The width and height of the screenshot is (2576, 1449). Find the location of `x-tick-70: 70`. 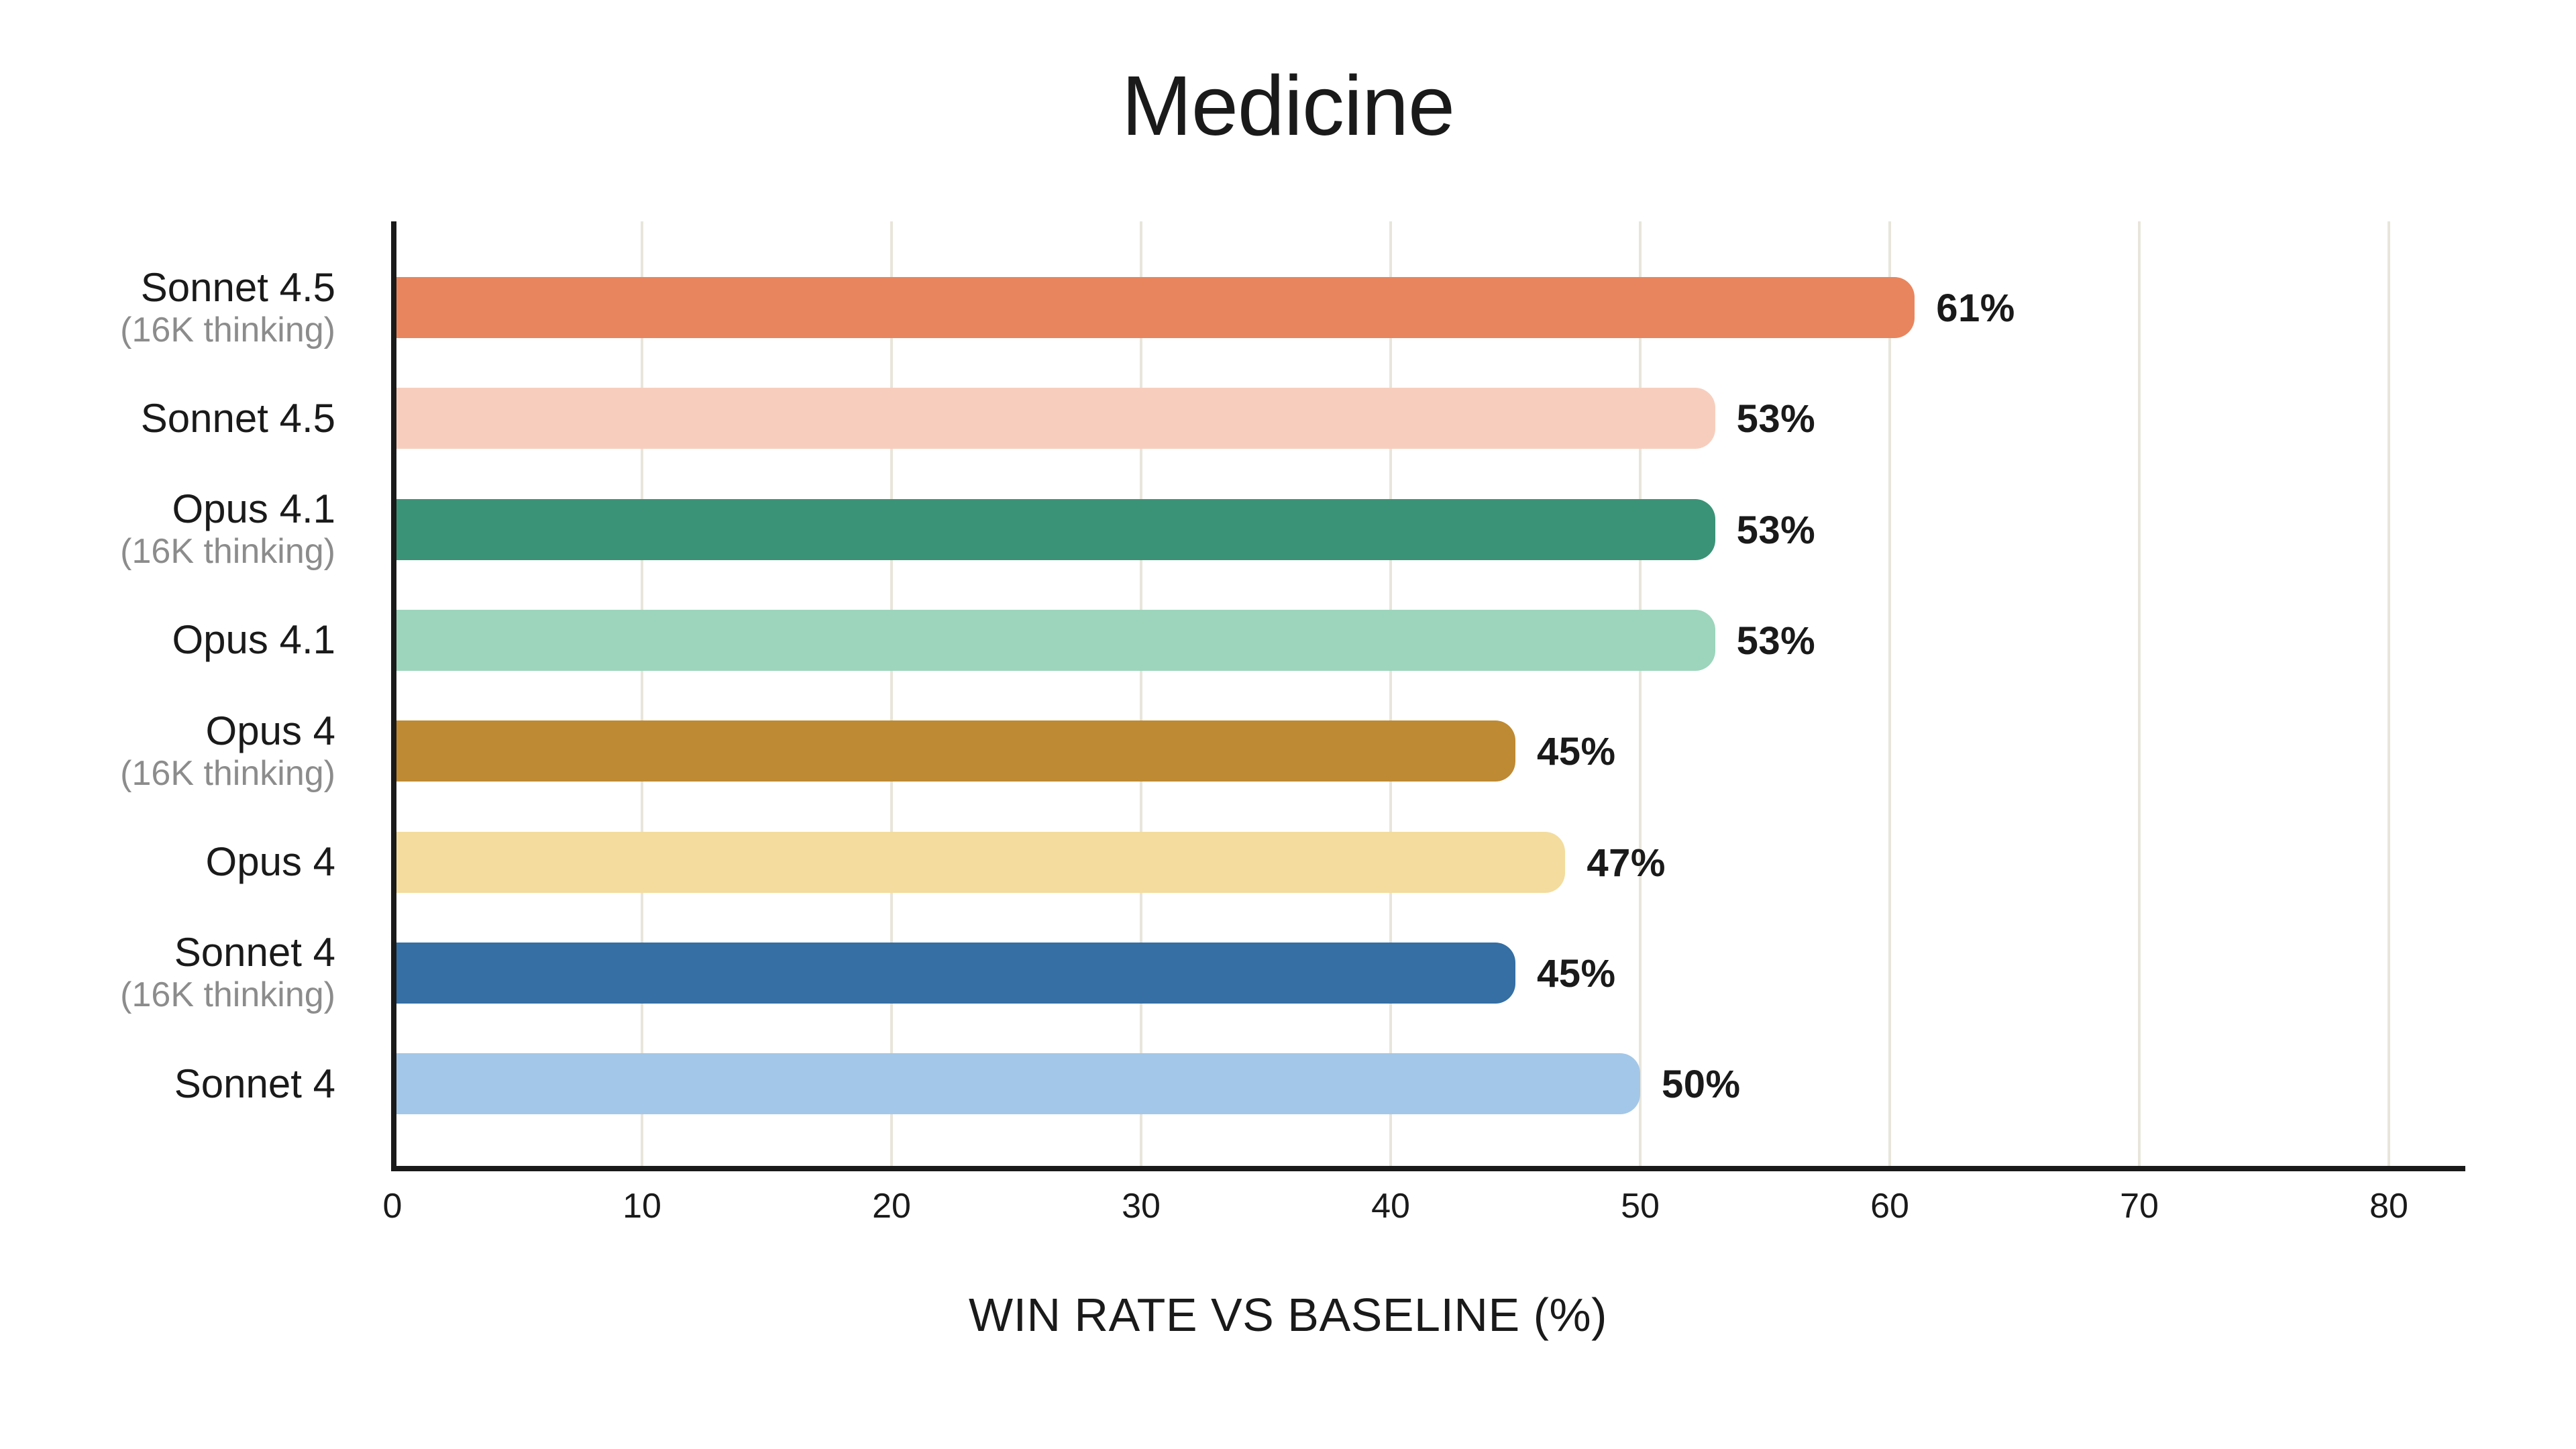

x-tick-70: 70 is located at coordinates (2139, 1206).